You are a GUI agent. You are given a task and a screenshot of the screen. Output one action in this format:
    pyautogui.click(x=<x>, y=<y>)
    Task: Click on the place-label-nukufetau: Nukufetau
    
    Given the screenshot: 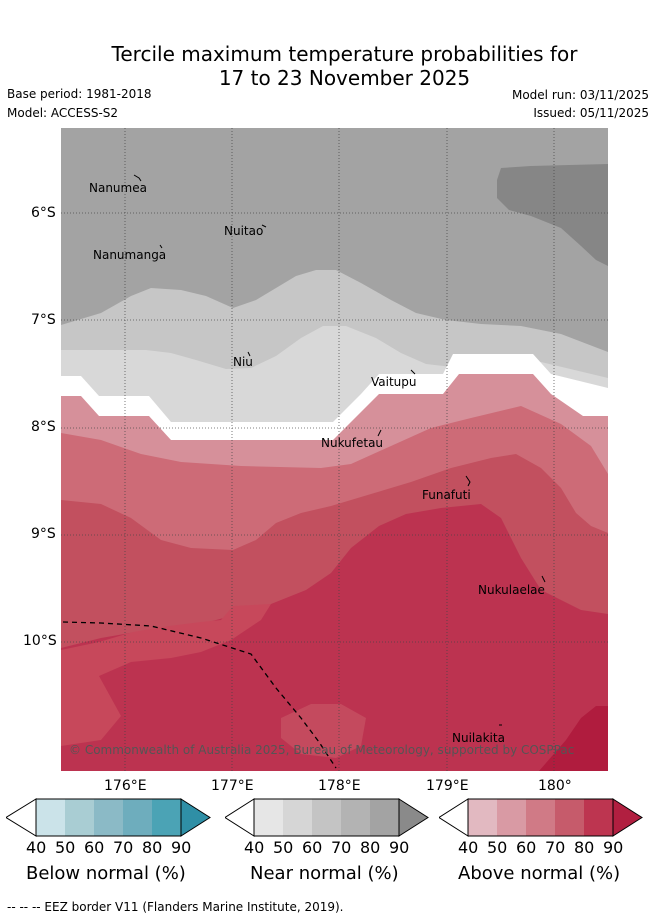 What is the action you would take?
    pyautogui.click(x=352, y=443)
    